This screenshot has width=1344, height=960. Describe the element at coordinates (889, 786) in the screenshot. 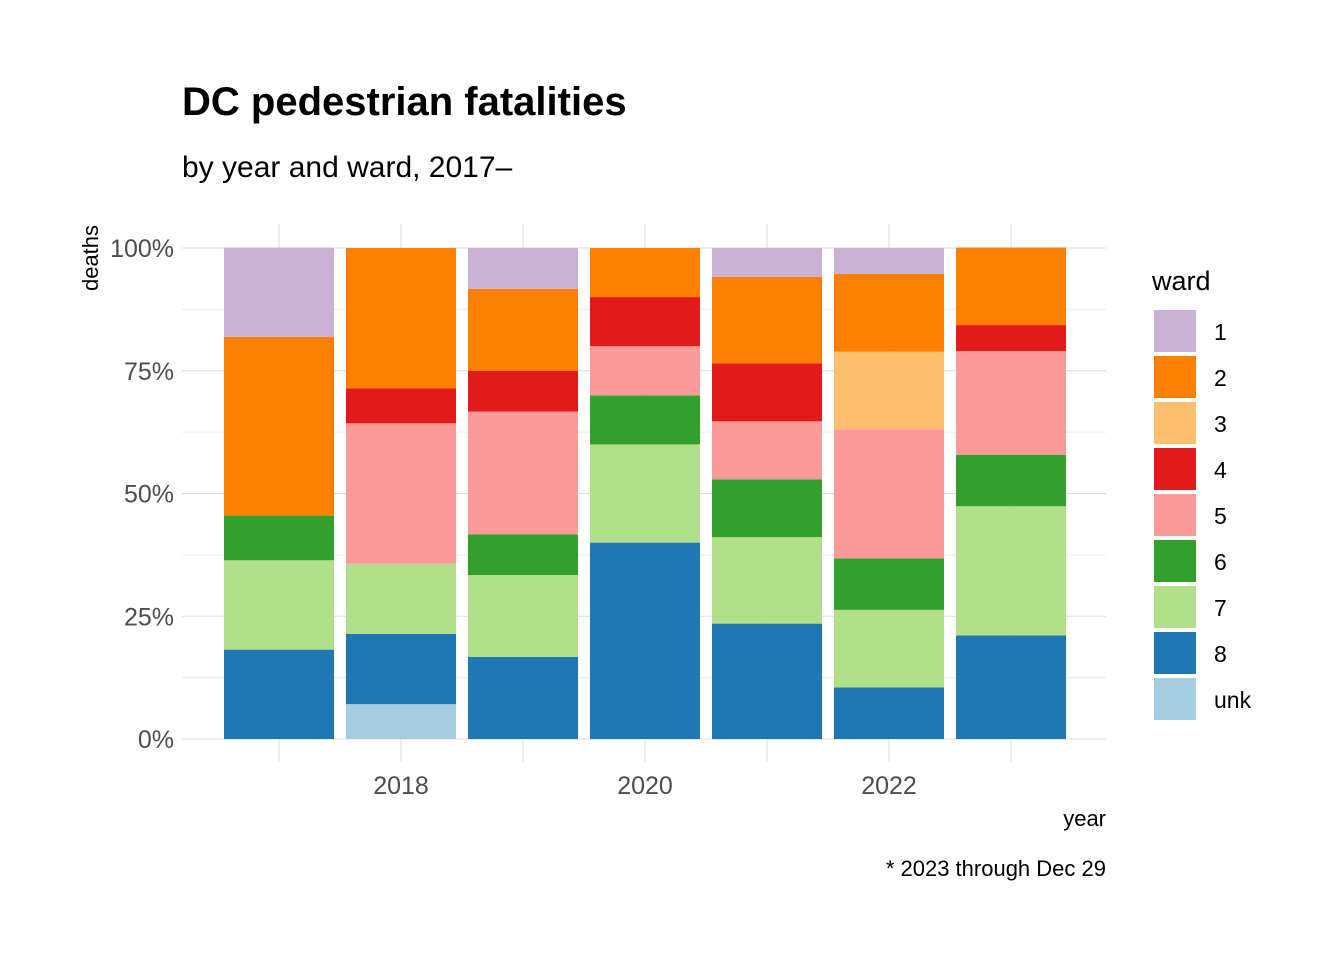

I see `x-tick-label: 2022` at that location.